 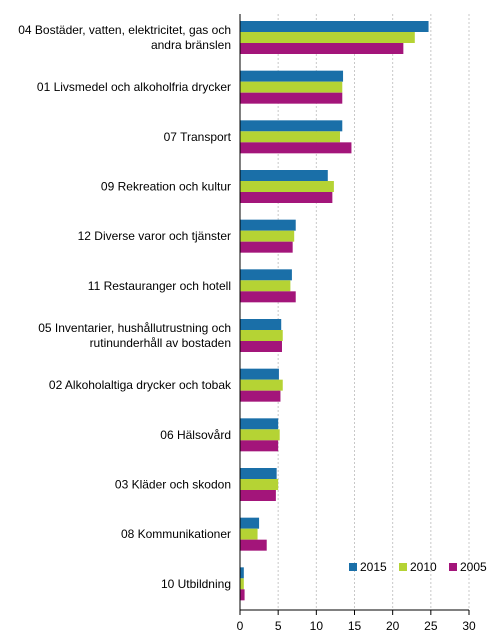 I want to click on legend-swatch-2015, so click(x=353, y=567).